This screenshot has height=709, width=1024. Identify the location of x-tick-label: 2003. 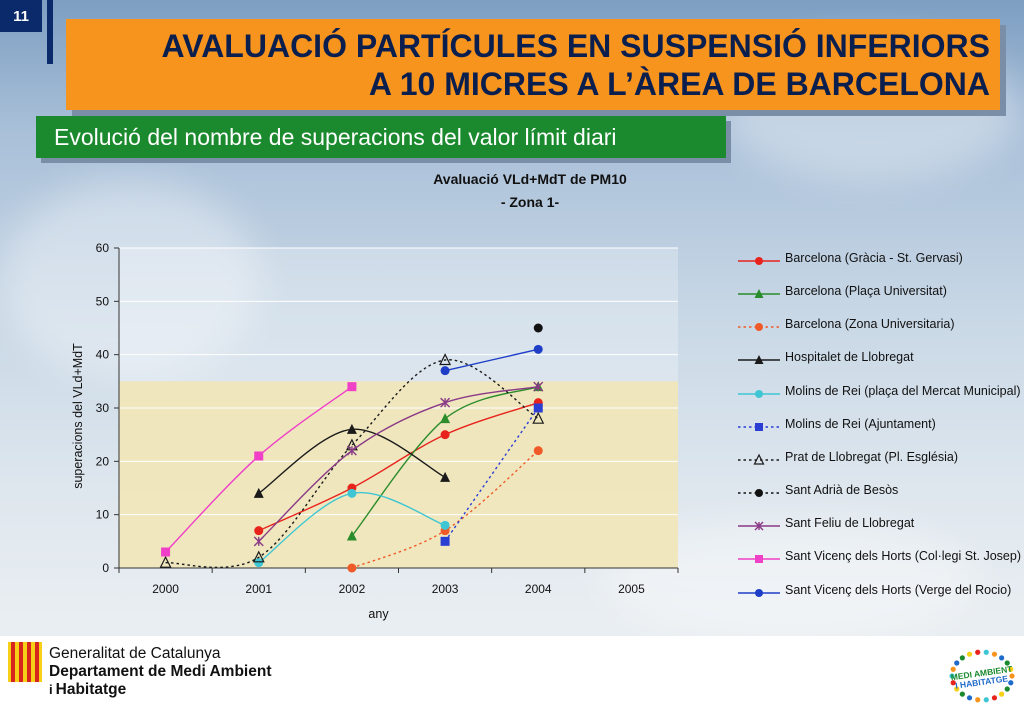
(445, 589).